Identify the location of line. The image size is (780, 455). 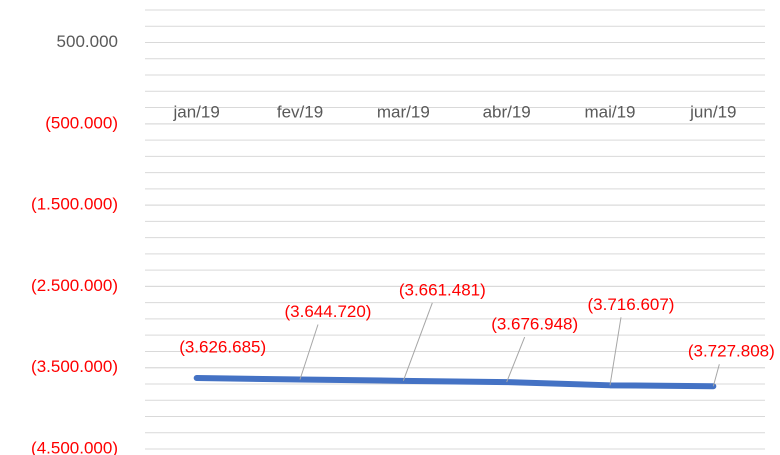
(455, 382).